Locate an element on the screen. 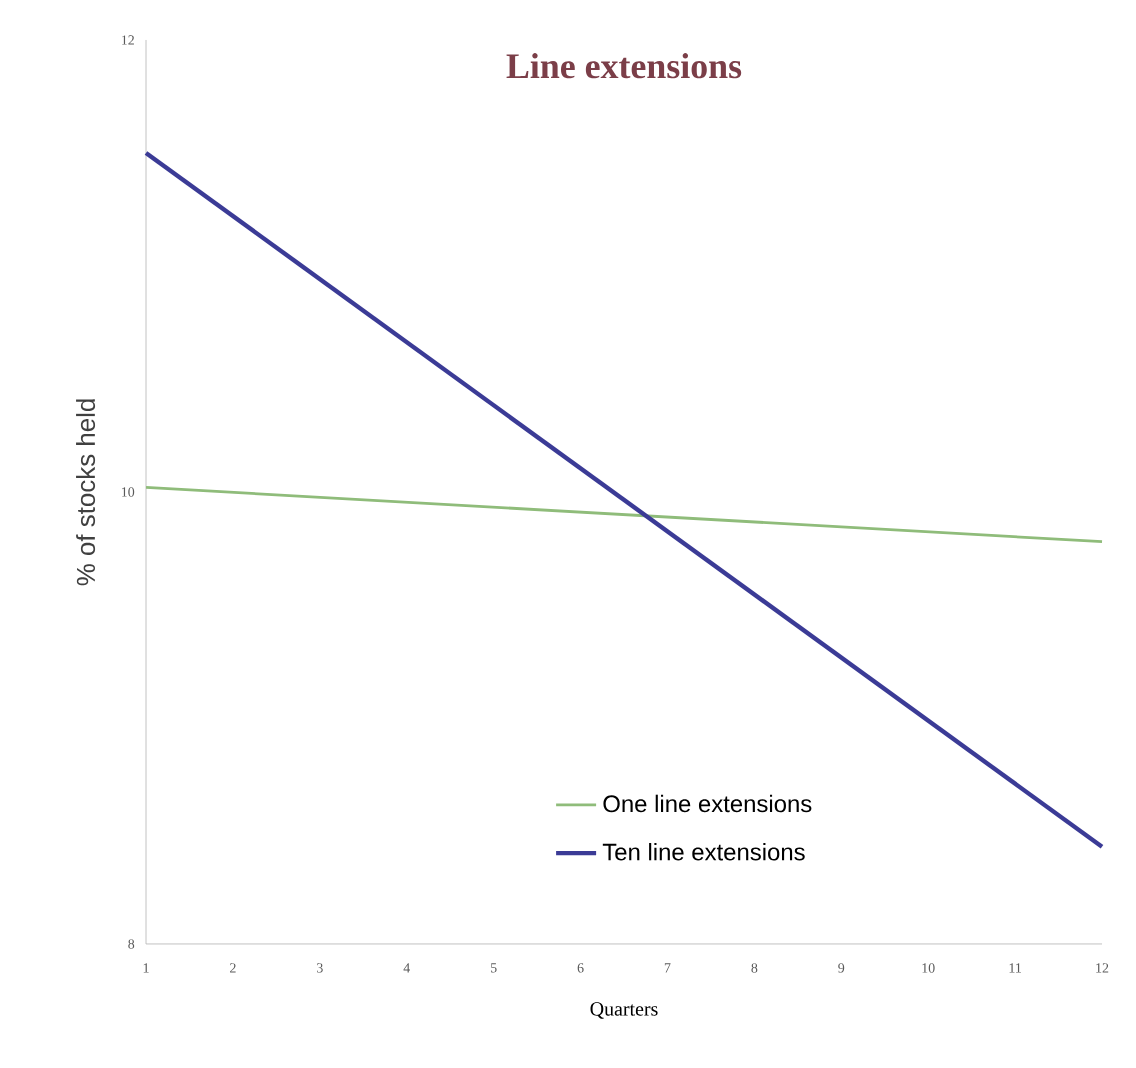 The image size is (1136, 1068). legend-label: Ten line extensions is located at coordinates (703, 851).